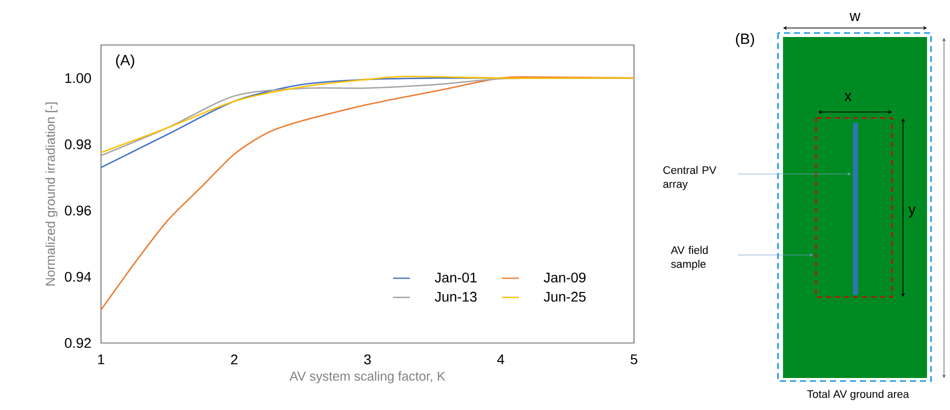  I want to click on text: (B), so click(745, 40).